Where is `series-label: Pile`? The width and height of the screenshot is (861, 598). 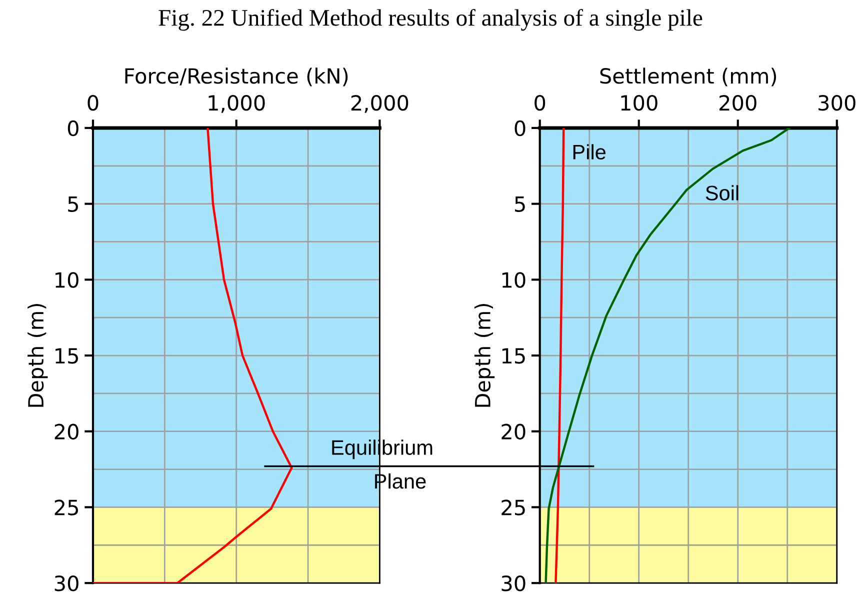
series-label: Pile is located at coordinates (589, 152).